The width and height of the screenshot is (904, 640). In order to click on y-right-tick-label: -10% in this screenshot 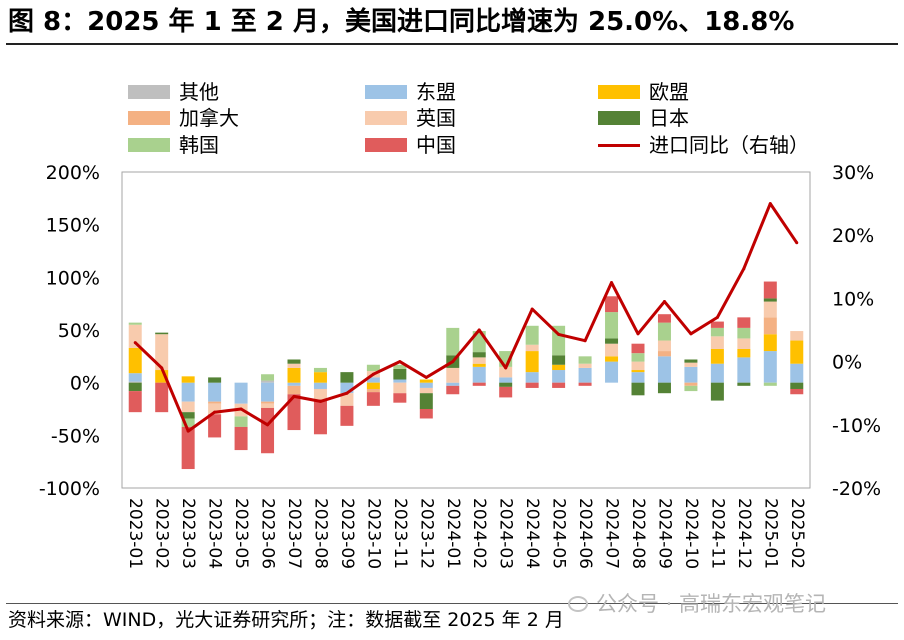, I will do `click(856, 426)`.